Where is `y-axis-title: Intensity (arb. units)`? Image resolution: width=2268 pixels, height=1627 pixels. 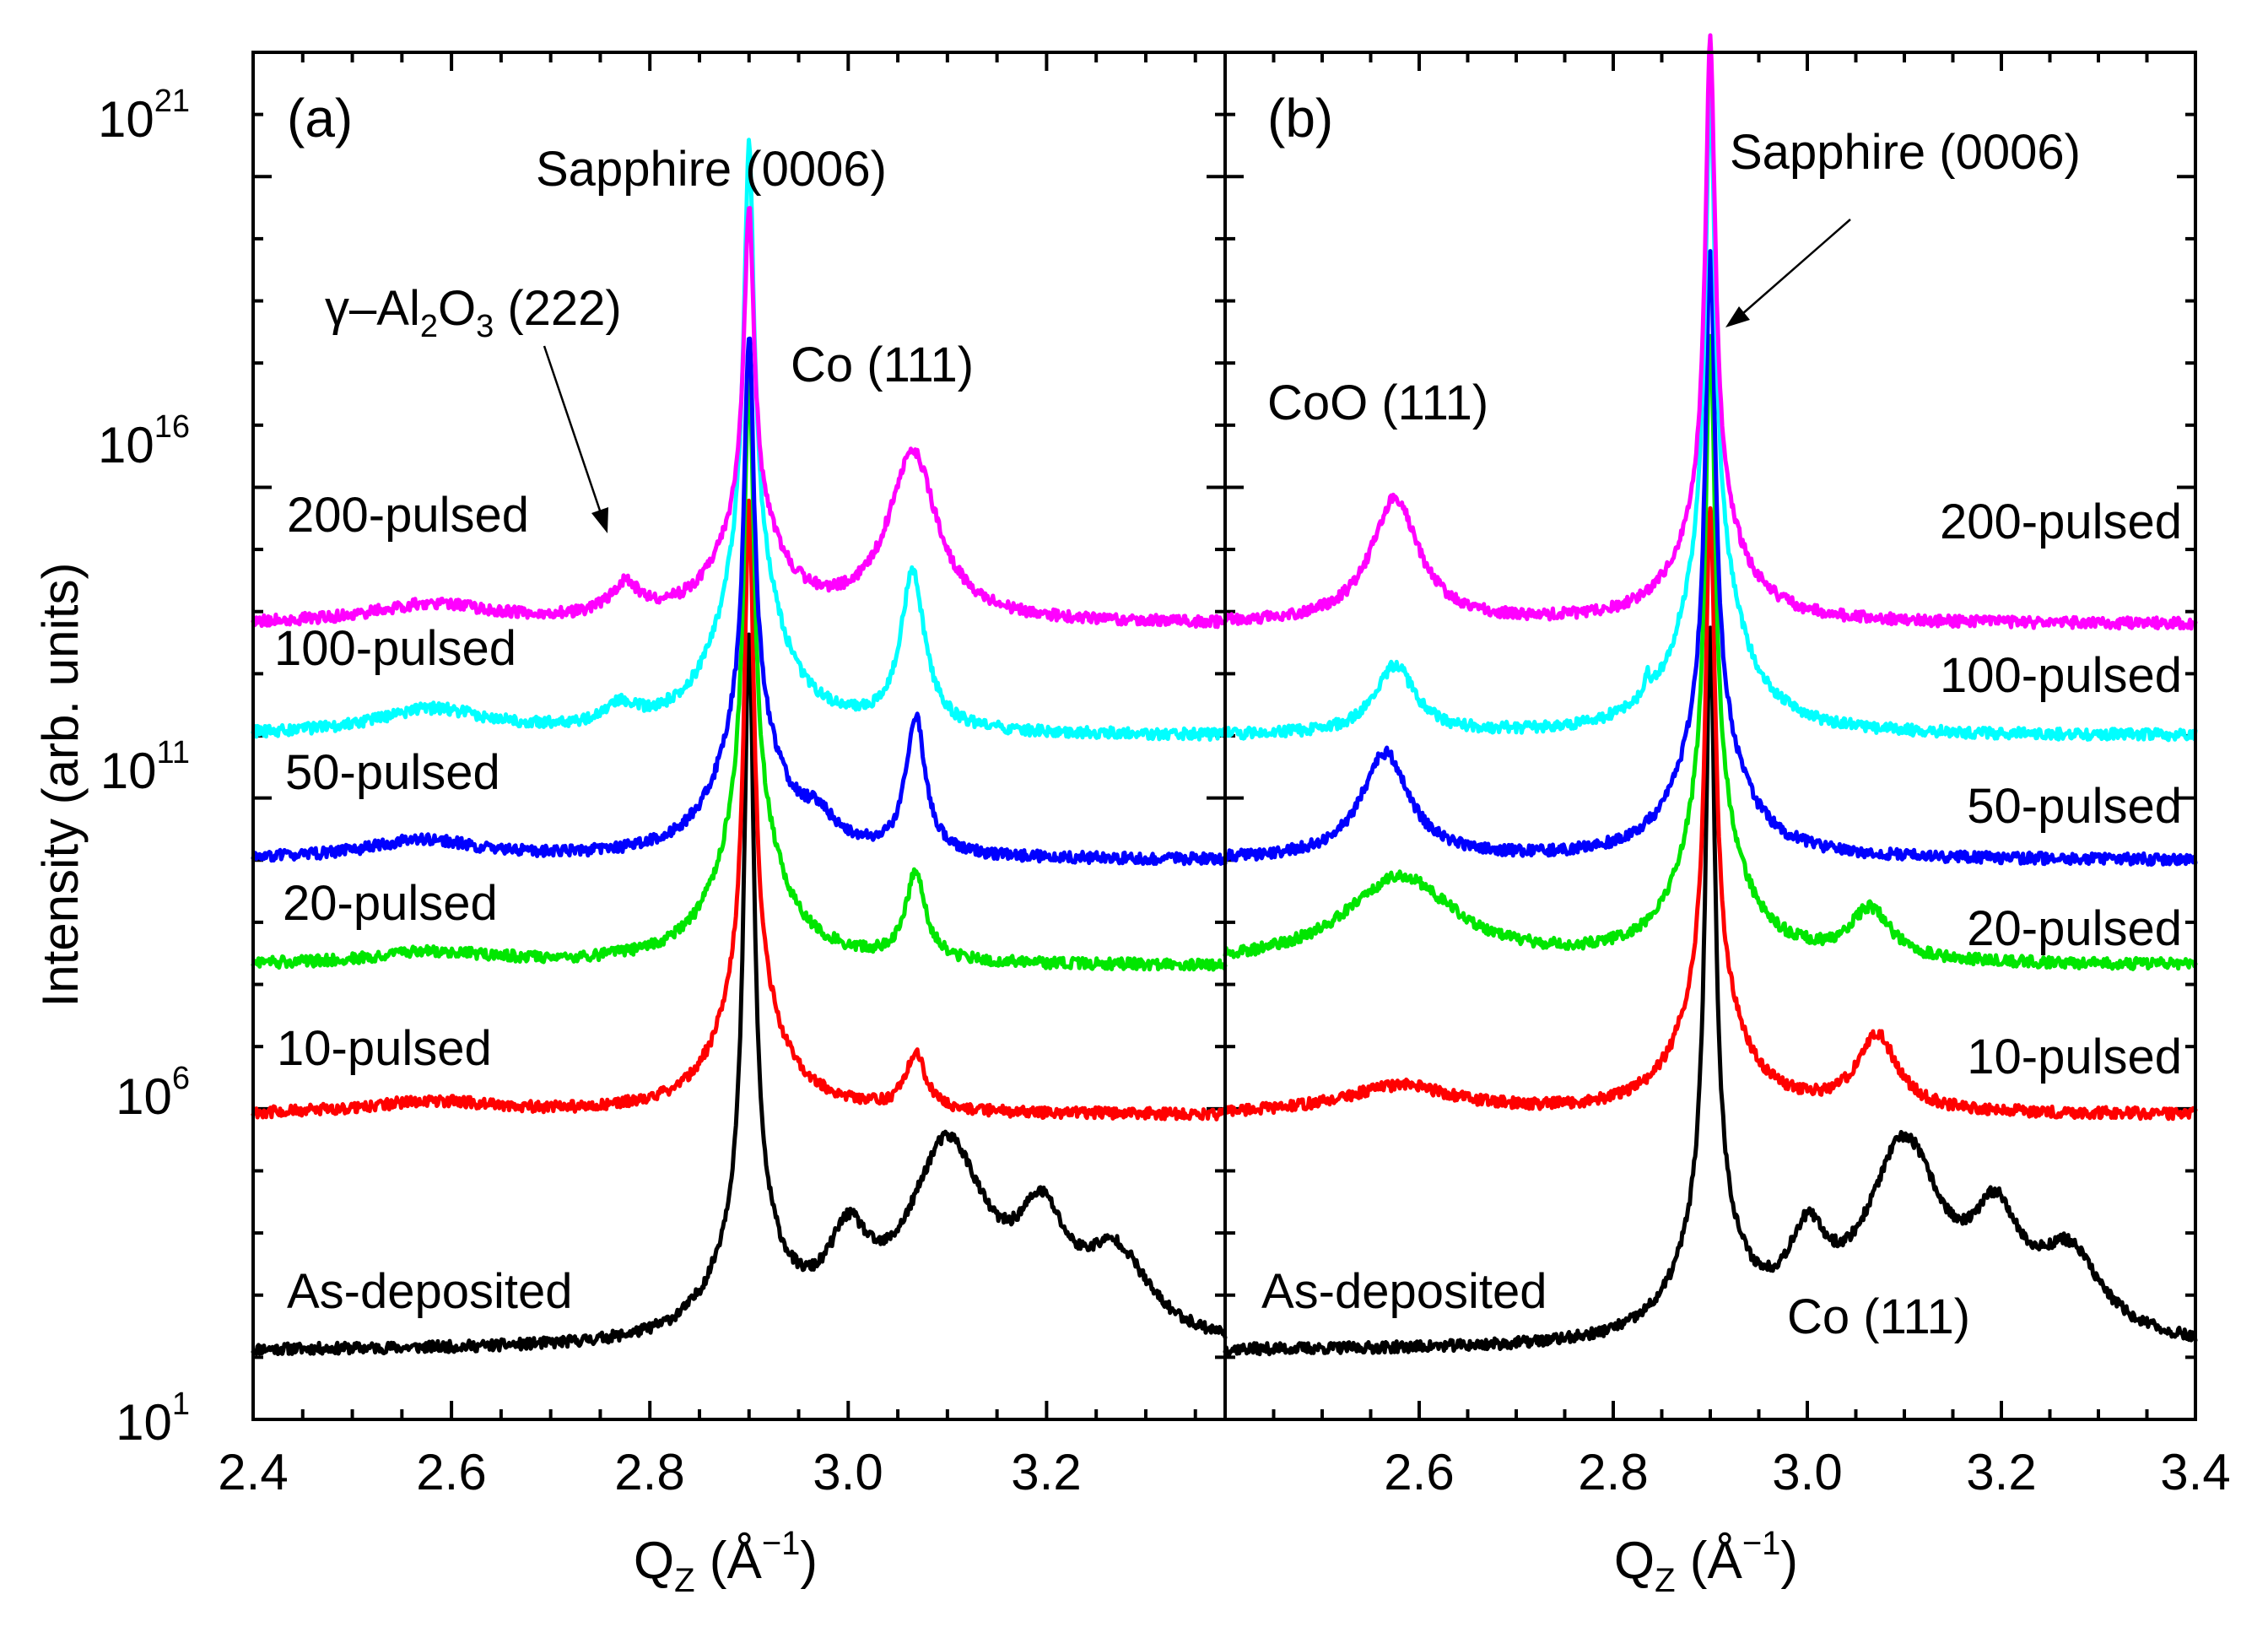
y-axis-title: Intensity (arb. units) is located at coordinates (60, 786).